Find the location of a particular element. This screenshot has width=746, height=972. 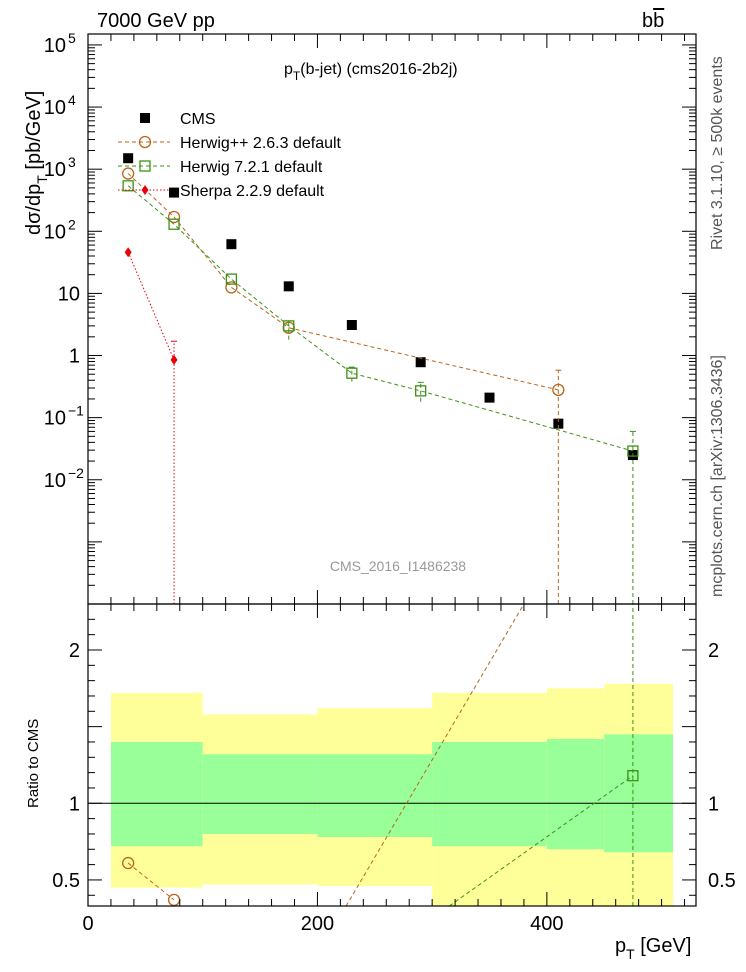

legend-entry: Herwig 7.2.1 default is located at coordinates (220, 167).